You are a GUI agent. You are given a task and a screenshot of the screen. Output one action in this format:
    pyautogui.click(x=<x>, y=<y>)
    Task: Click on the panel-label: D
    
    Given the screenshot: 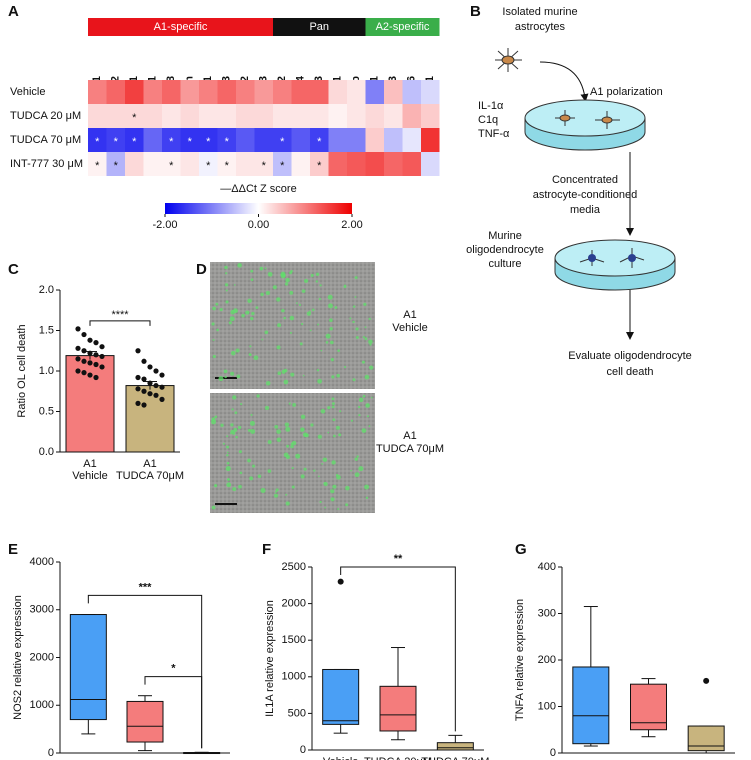 What is the action you would take?
    pyautogui.click(x=201, y=269)
    